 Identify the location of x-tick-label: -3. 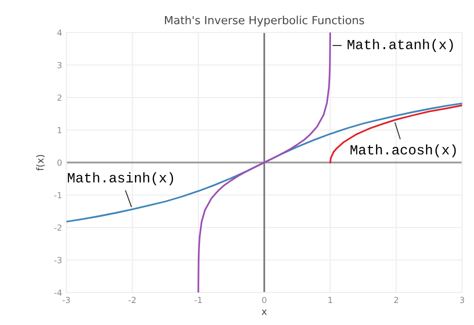
(66, 300).